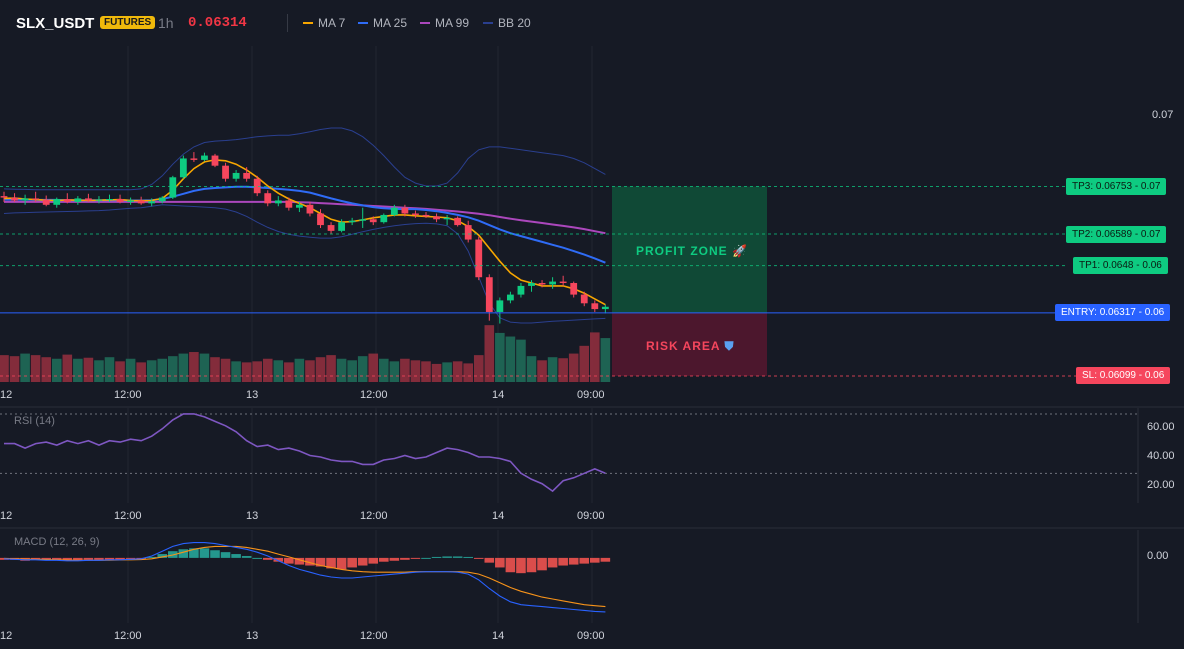 This screenshot has width=1184, height=649. I want to click on risk-area-label: RISK AREA ⛊, so click(690, 346).